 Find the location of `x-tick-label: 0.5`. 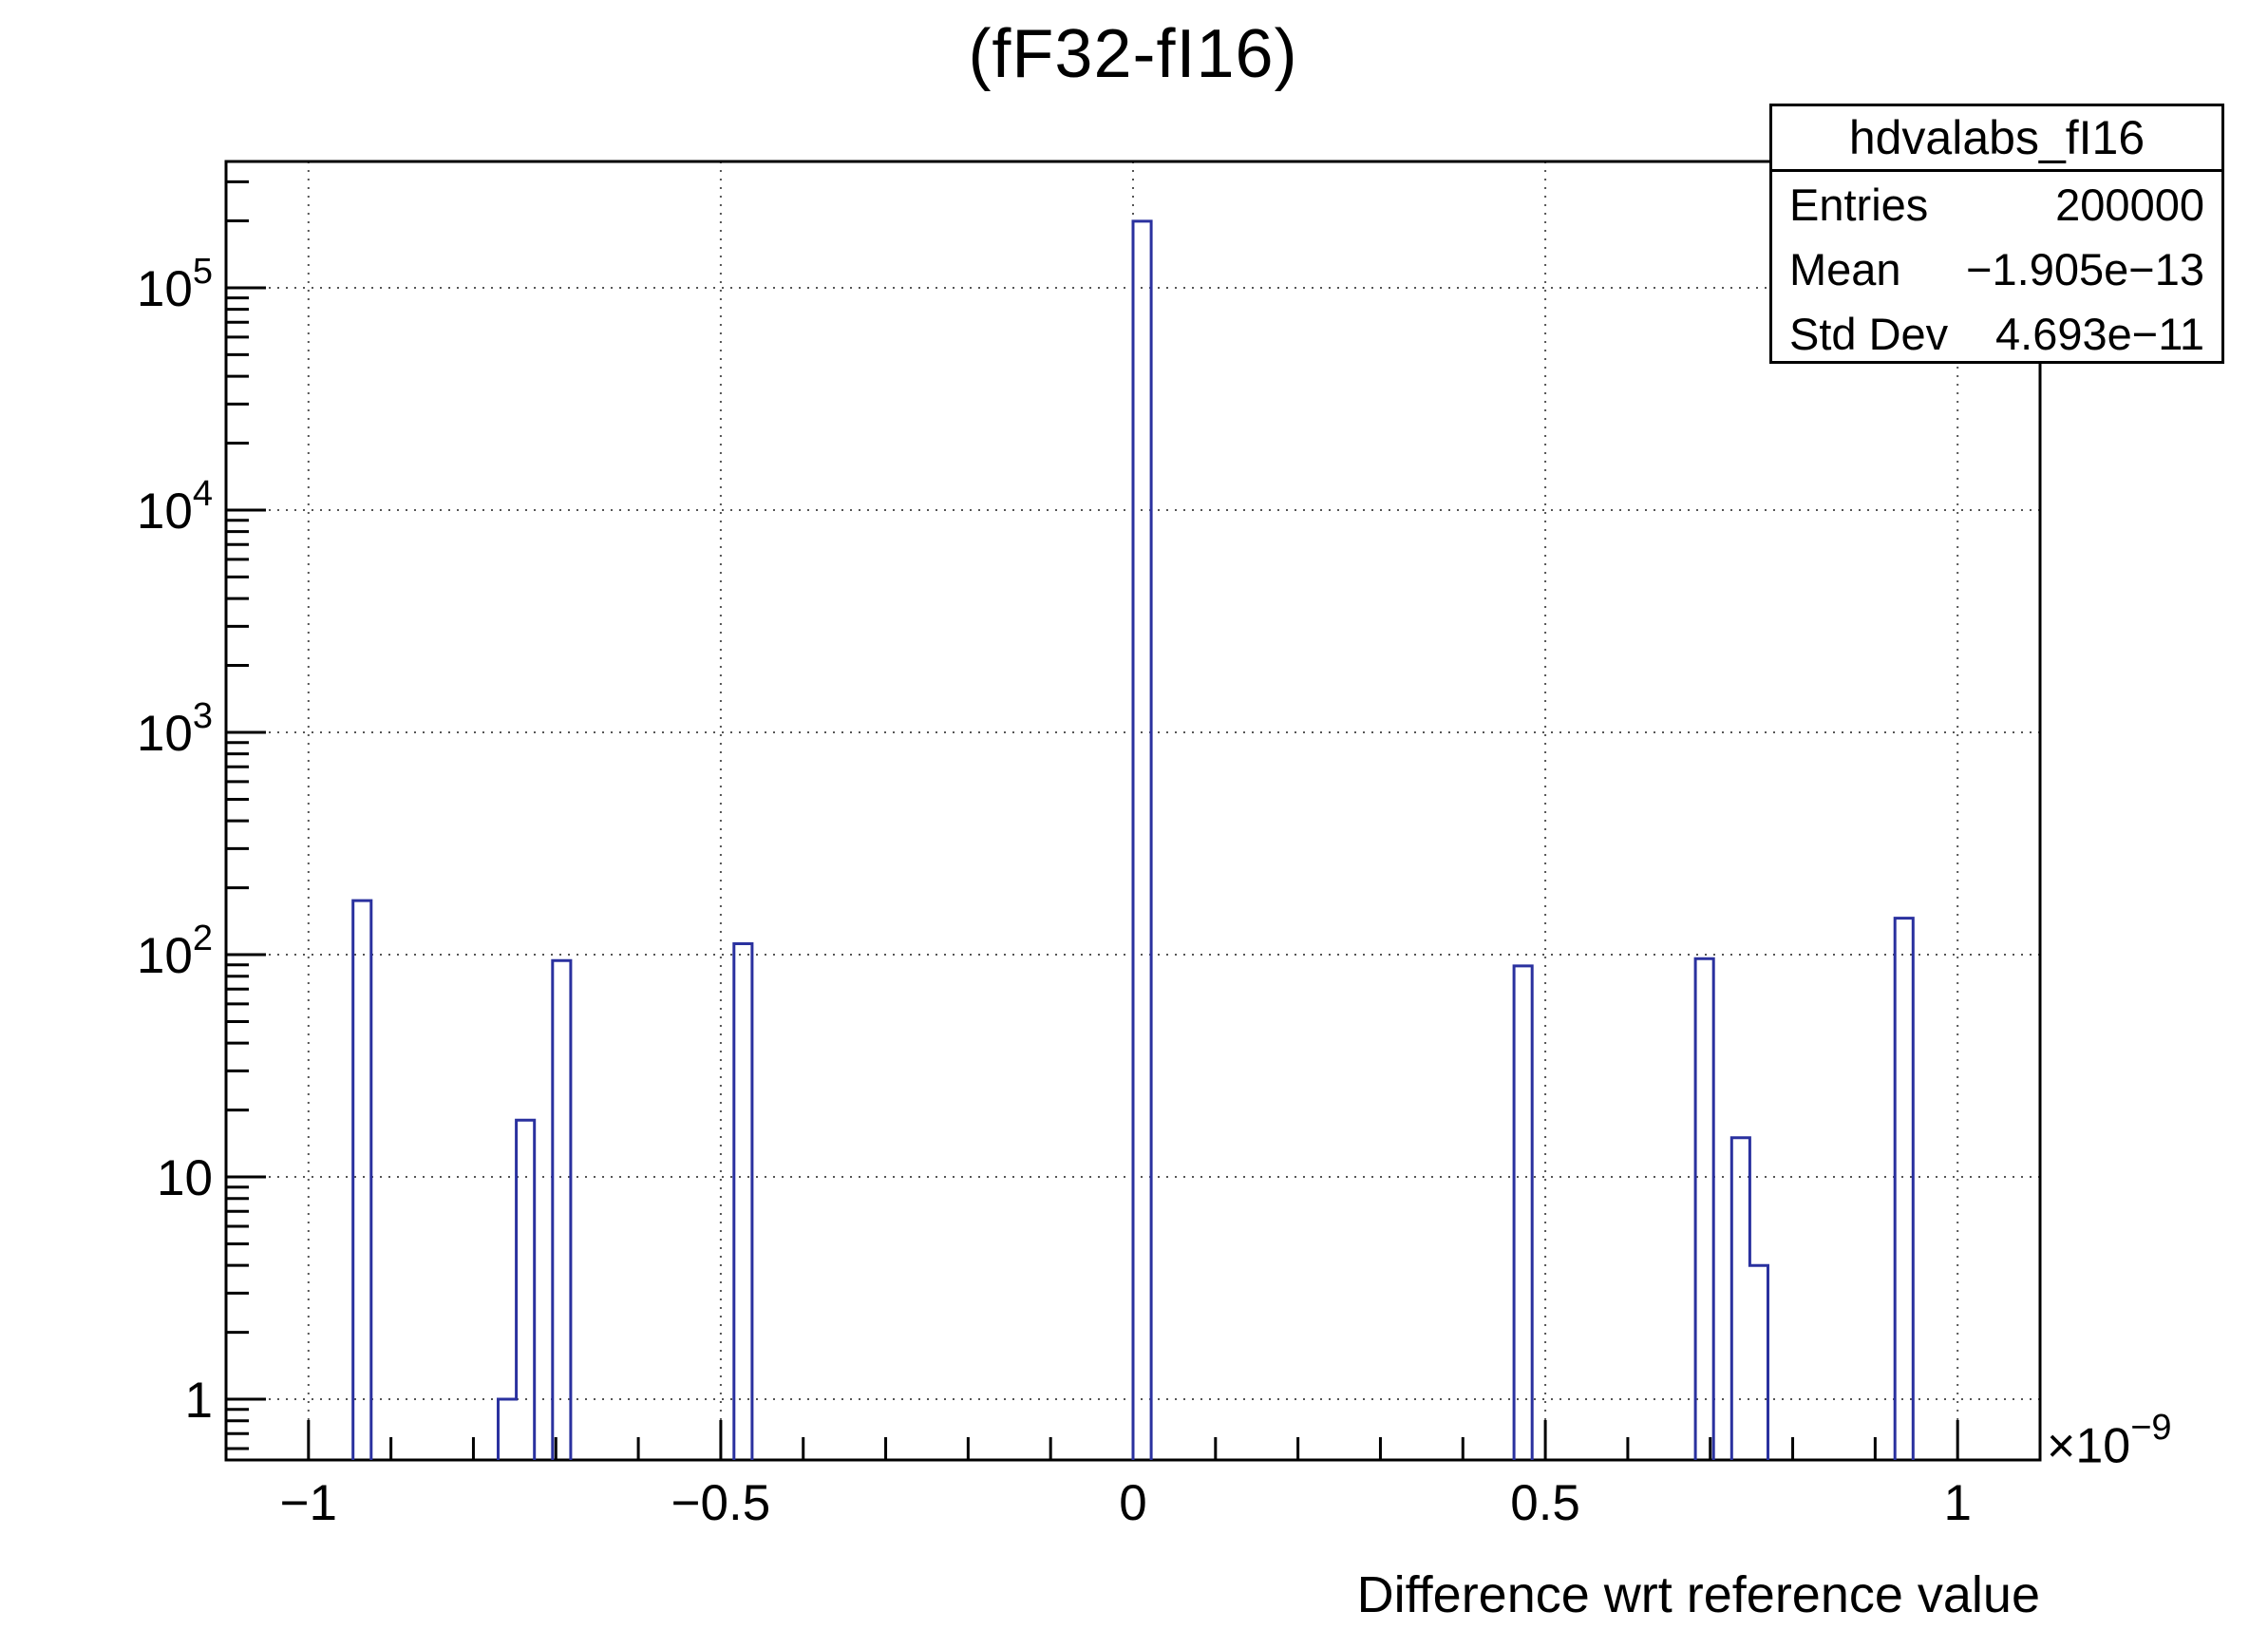

x-tick-label: 0.5 is located at coordinates (1545, 1503).